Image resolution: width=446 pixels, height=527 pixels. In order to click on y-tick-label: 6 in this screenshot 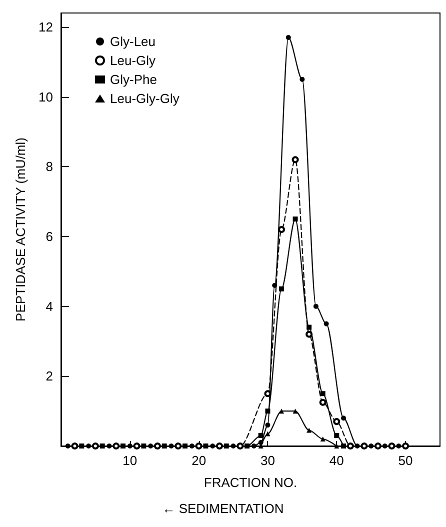, I will do `click(49, 236)`.